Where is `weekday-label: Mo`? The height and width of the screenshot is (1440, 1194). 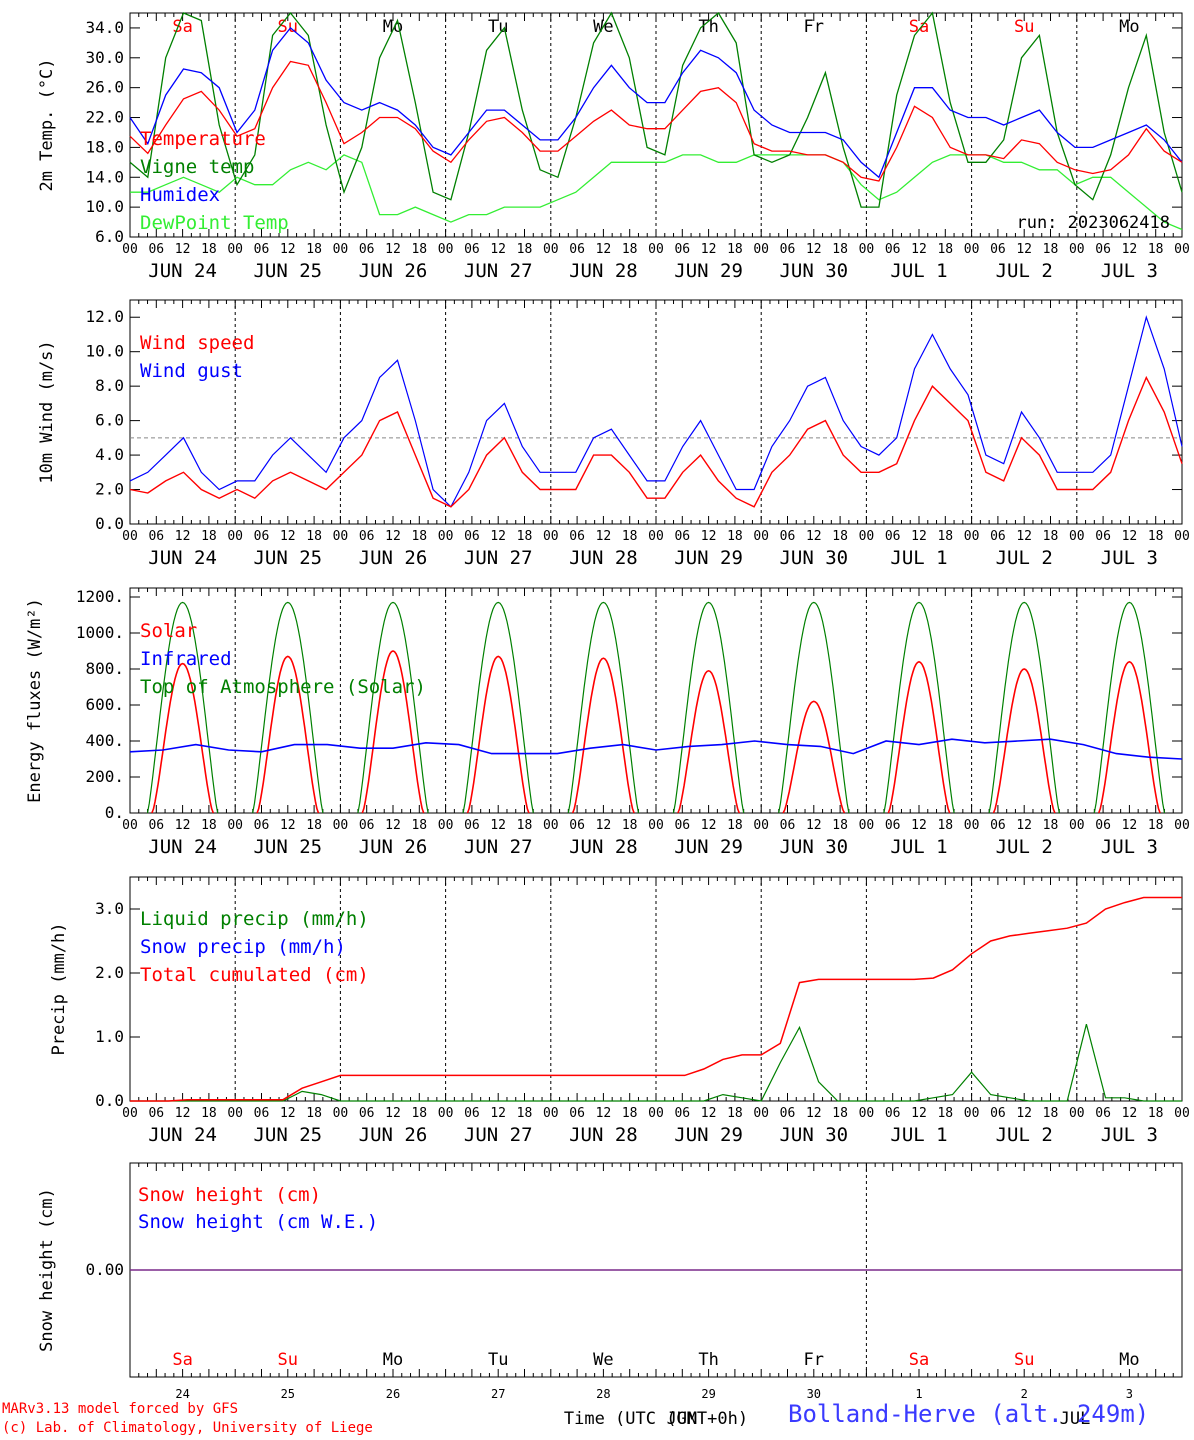
weekday-label: Mo is located at coordinates (1129, 1360).